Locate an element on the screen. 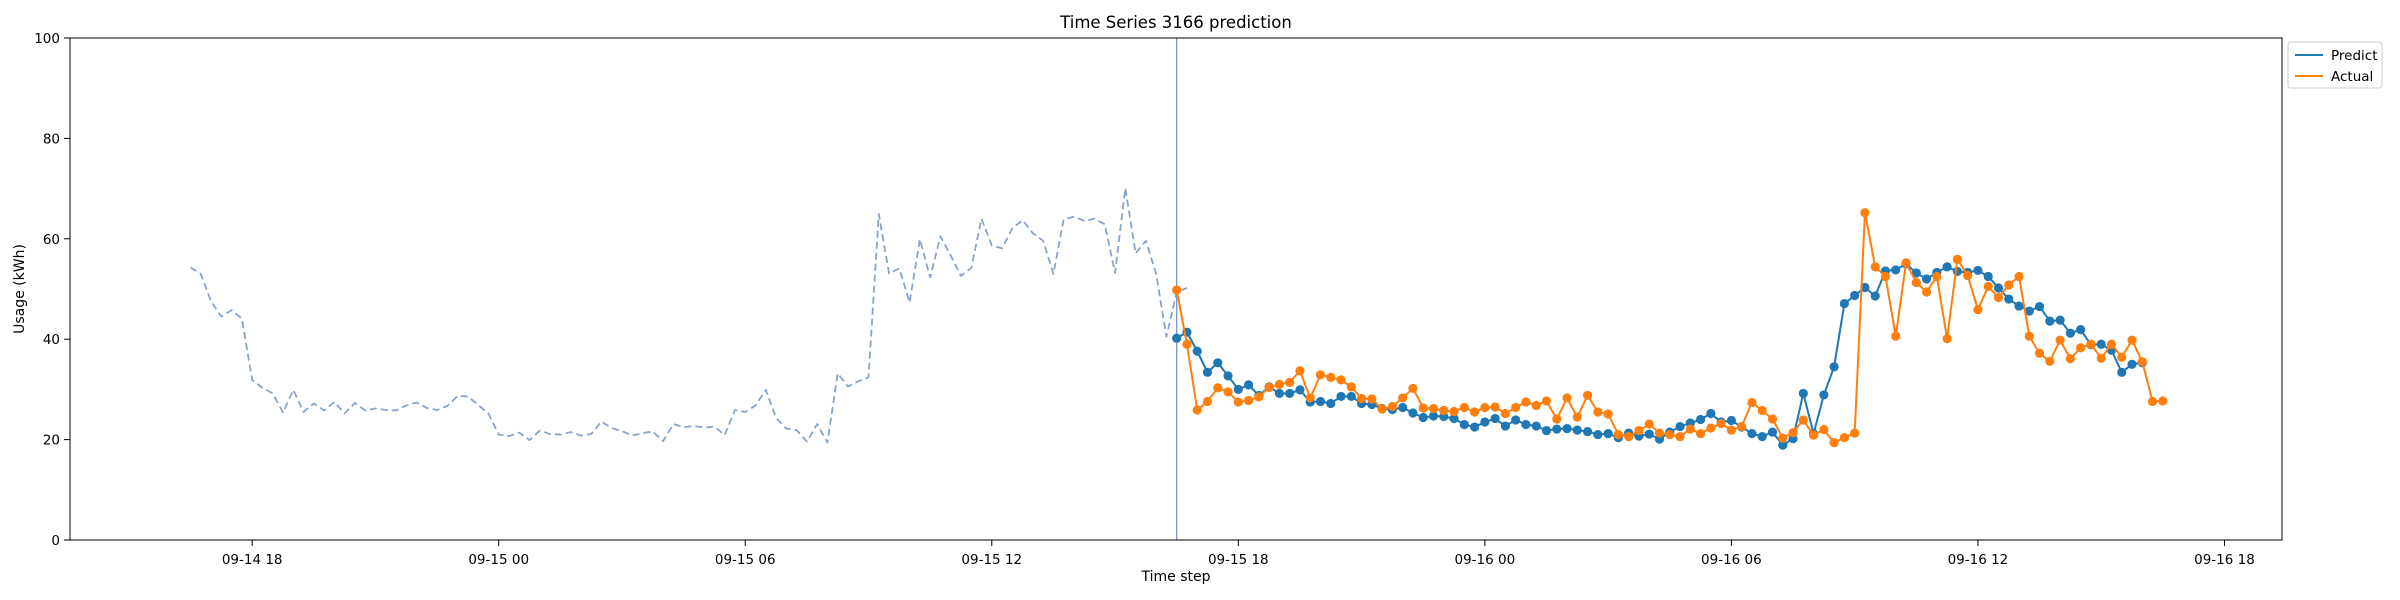  y-tick-label: 40 is located at coordinates (51, 340).